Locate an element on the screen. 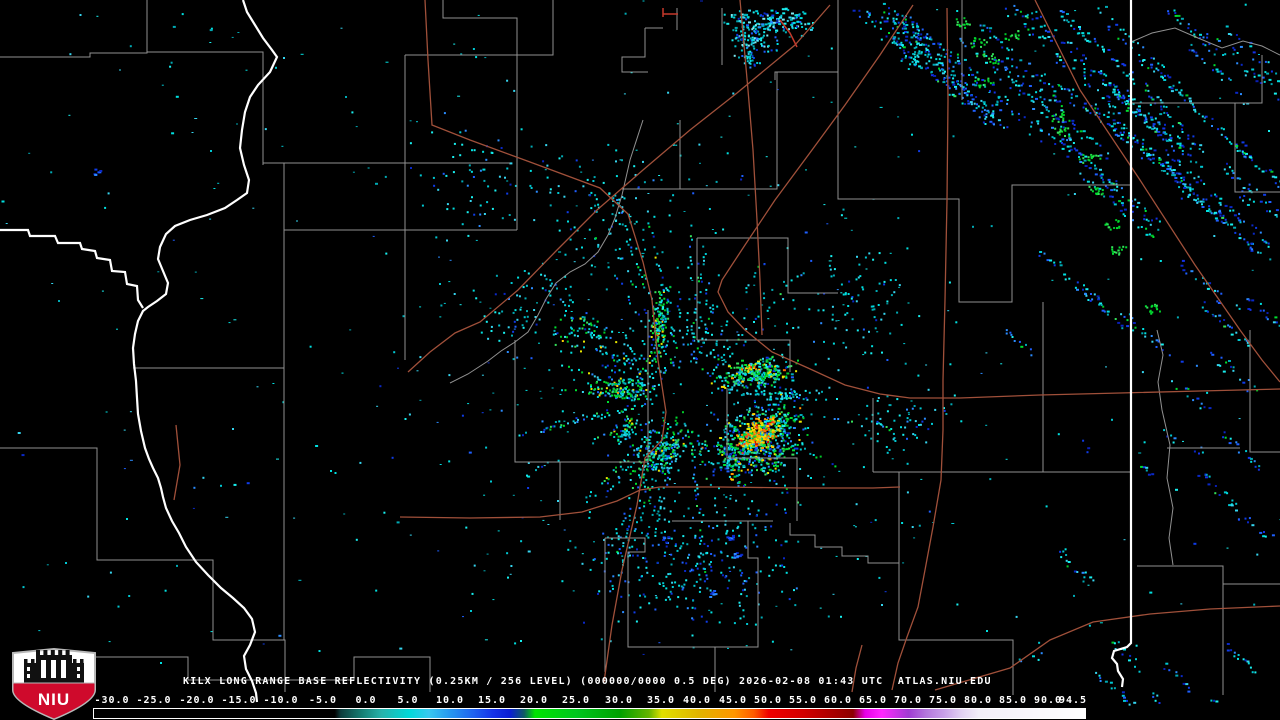 Image resolution: width=1280 pixels, height=720 pixels. scale-label: 5.0 is located at coordinates (408, 700).